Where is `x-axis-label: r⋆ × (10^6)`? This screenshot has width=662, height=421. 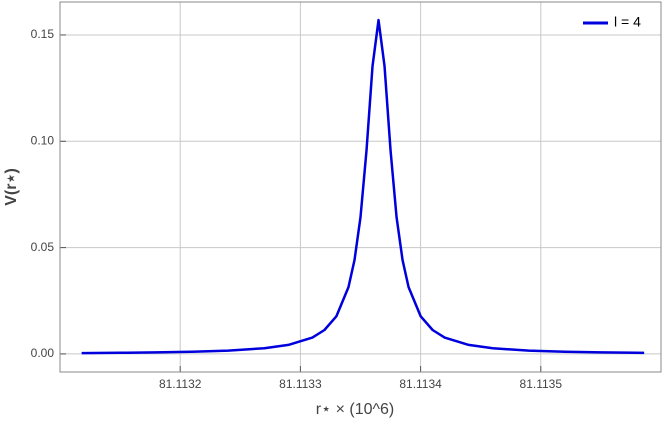
x-axis-label: r⋆ × (10^6) is located at coordinates (355, 409).